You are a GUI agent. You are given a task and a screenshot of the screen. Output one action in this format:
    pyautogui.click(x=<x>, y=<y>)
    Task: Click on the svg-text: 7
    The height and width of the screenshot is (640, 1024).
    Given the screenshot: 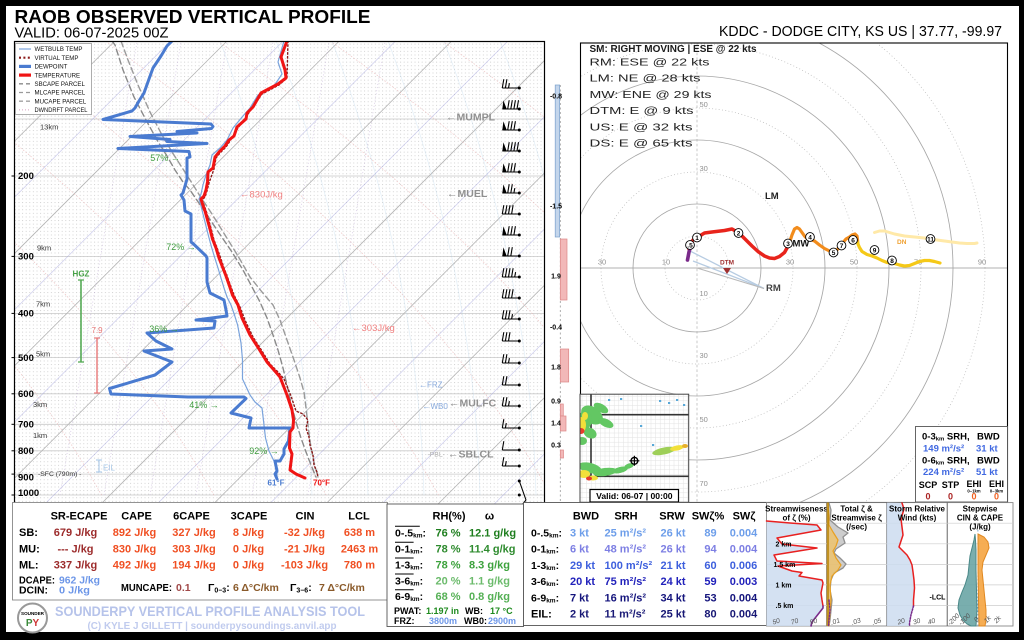 What is the action you would take?
    pyautogui.click(x=842, y=246)
    